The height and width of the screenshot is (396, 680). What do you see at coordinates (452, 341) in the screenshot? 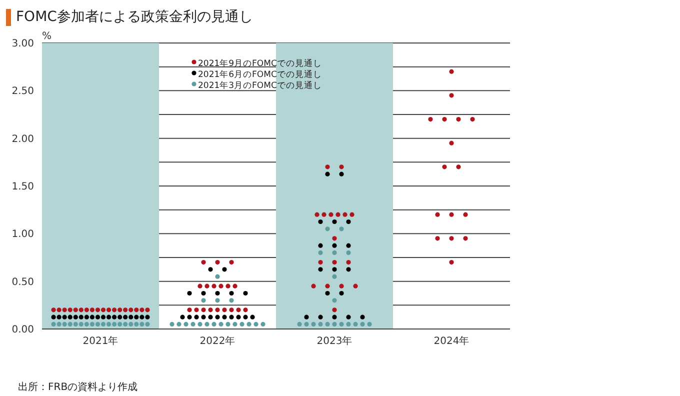
I see `x-tick-label: 2024年` at bounding box center [452, 341].